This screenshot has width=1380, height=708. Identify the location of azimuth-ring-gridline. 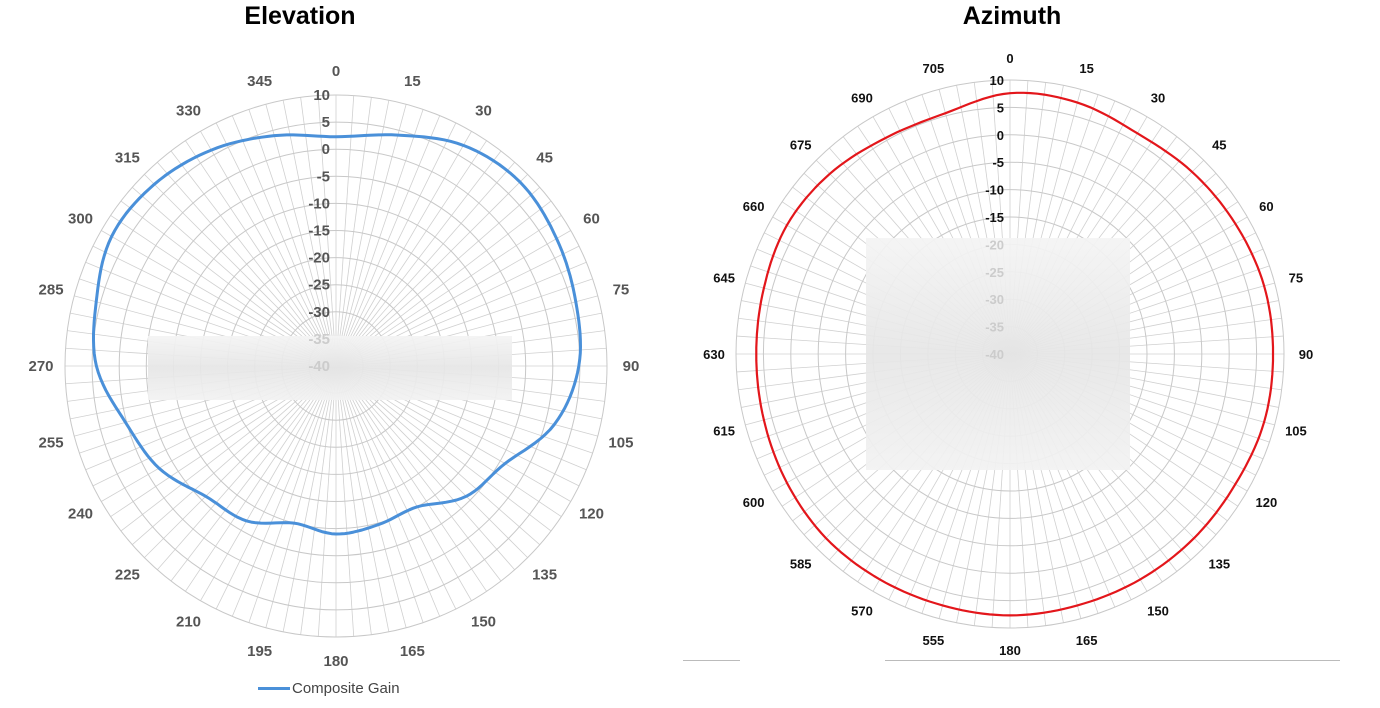
(1010, 354).